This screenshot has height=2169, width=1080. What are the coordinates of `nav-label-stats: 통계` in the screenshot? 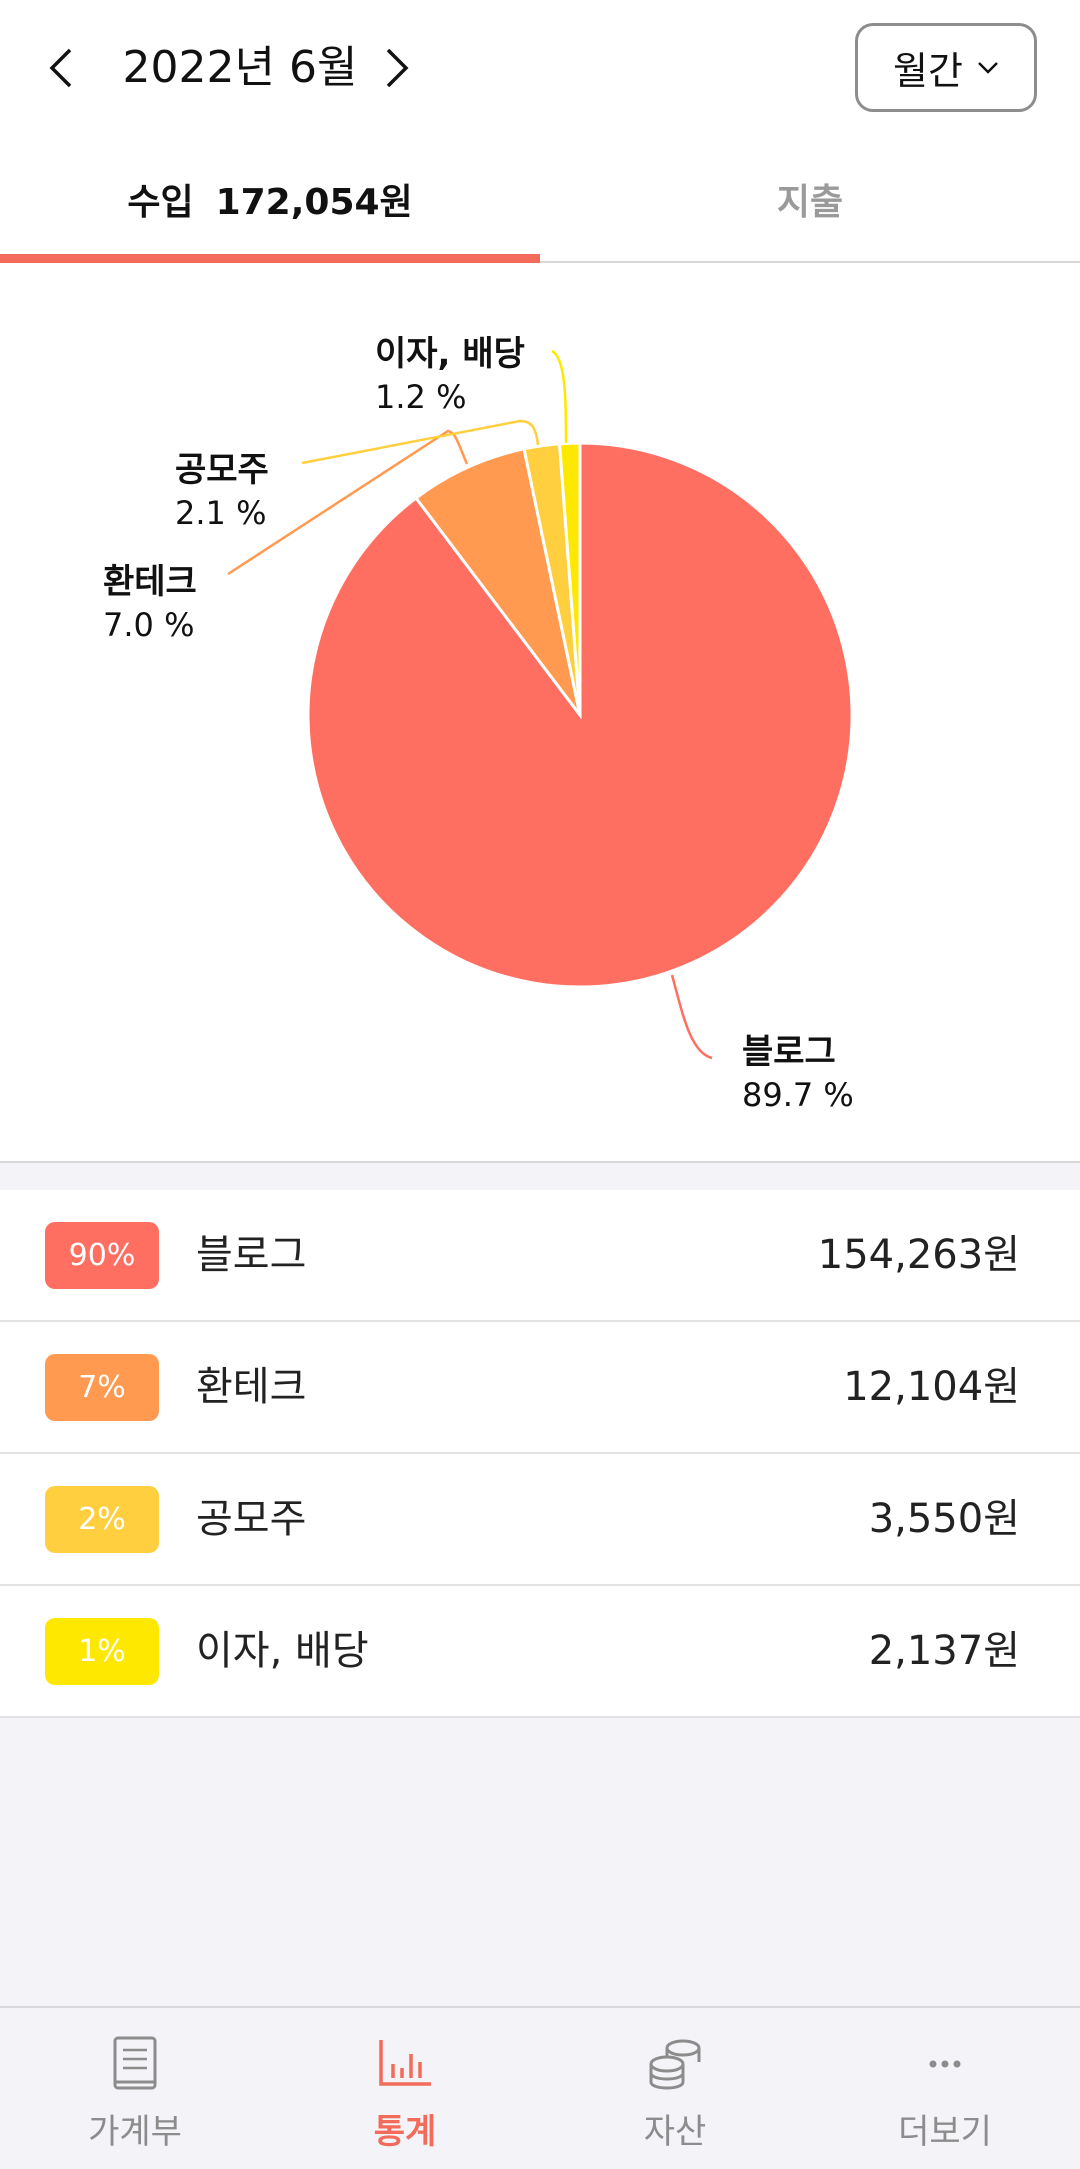 It's located at (405, 2132).